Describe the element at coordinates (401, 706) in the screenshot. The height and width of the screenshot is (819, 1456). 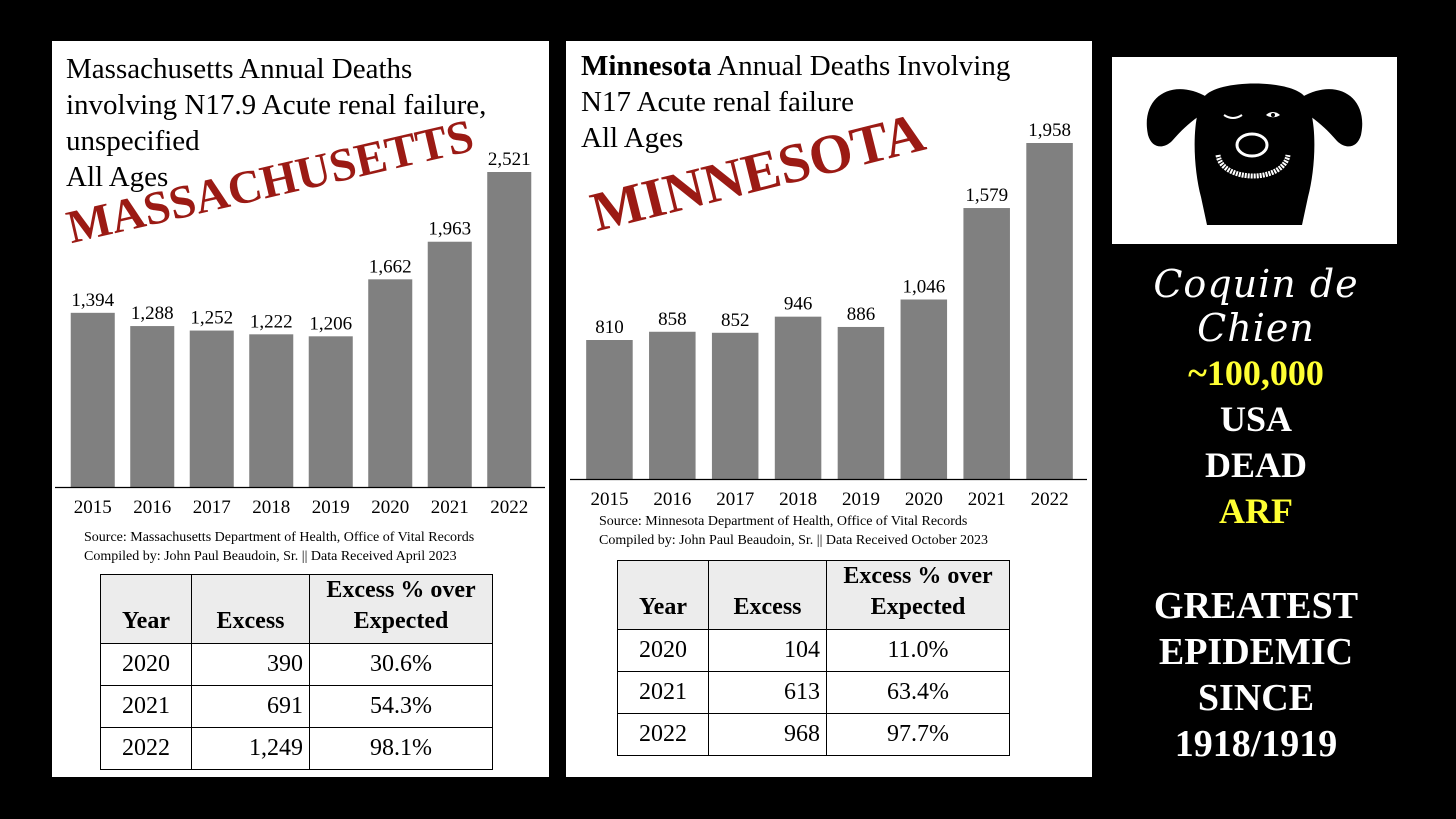
I see `cell-excess-pct: 54.3%` at that location.